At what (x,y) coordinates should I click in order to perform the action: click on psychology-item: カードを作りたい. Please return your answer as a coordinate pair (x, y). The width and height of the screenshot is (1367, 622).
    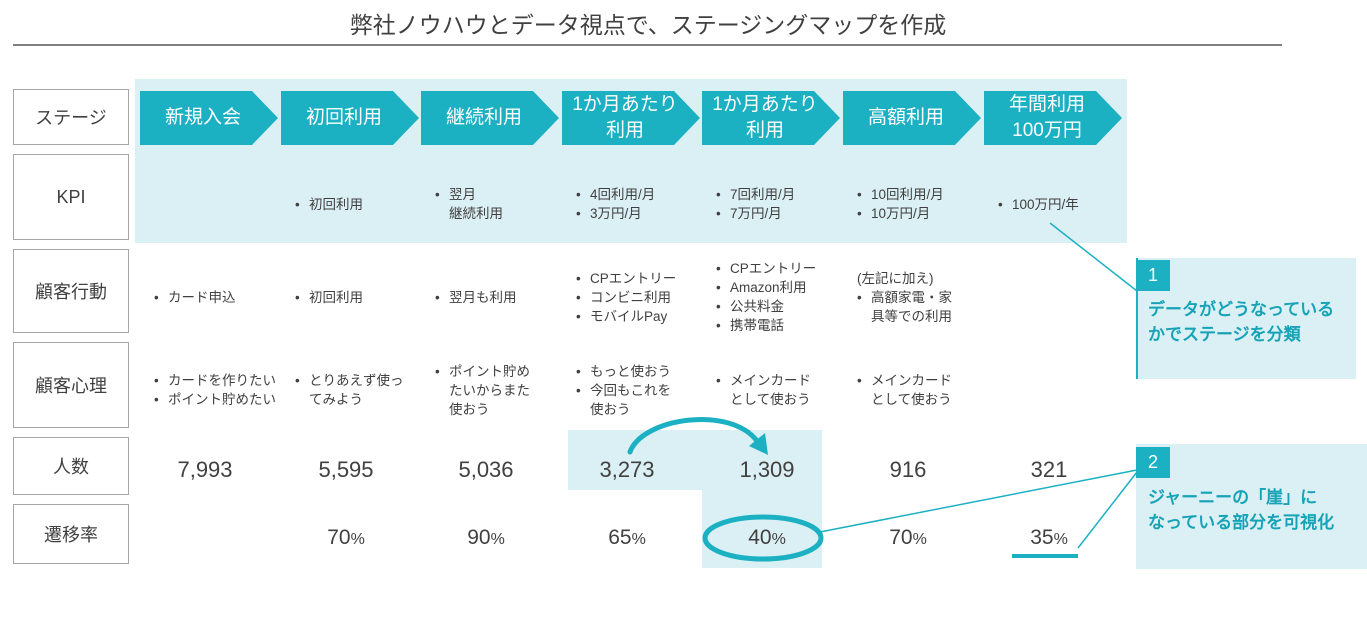
    Looking at the image, I should click on (218, 380).